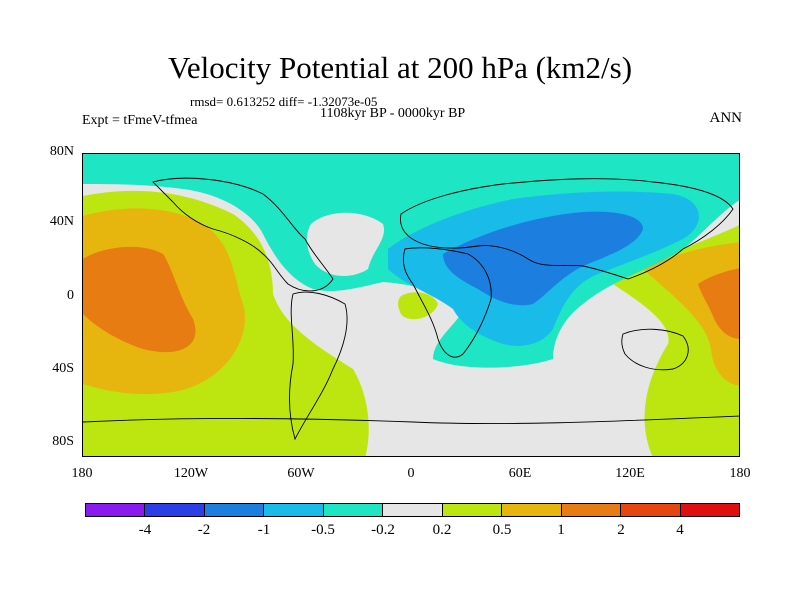 This screenshot has width=800, height=600. Describe the element at coordinates (345, 244) in the screenshot. I see `neutral-atlantic` at that location.